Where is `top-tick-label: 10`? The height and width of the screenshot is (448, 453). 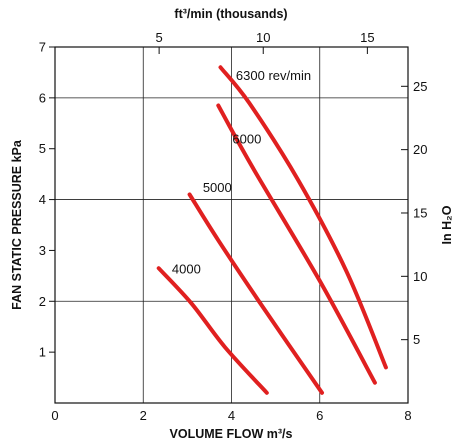
top-tick-label: 10 is located at coordinates (263, 37).